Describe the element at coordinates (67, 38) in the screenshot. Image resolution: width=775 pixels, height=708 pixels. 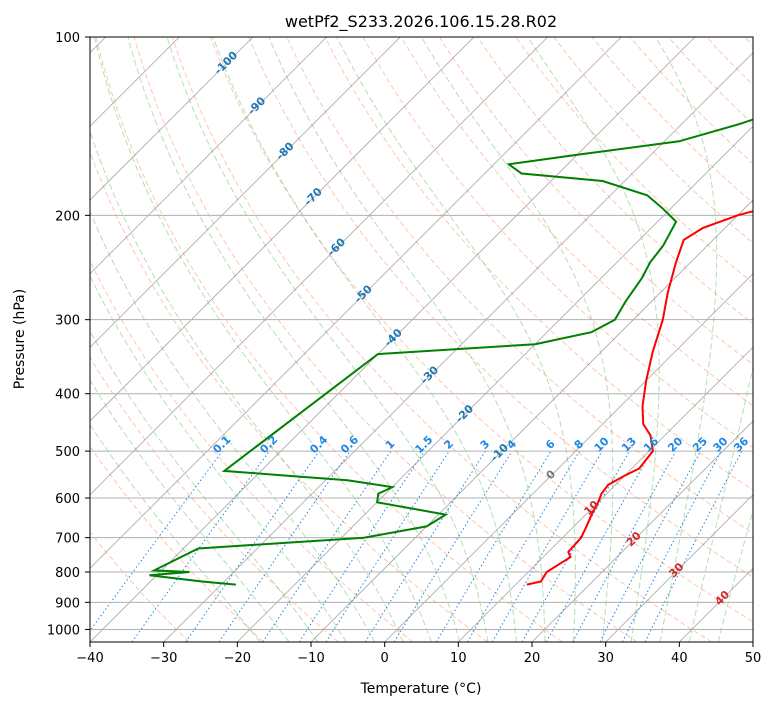
I see `y-tick-label: 100` at that location.